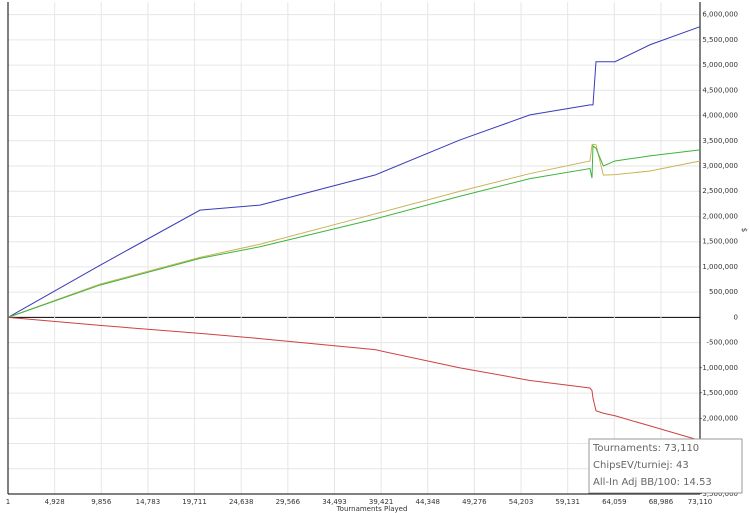 Image resolution: width=750 pixels, height=513 pixels. Describe the element at coordinates (661, 502) in the screenshot. I see `x-tick-label: 68,986` at that location.